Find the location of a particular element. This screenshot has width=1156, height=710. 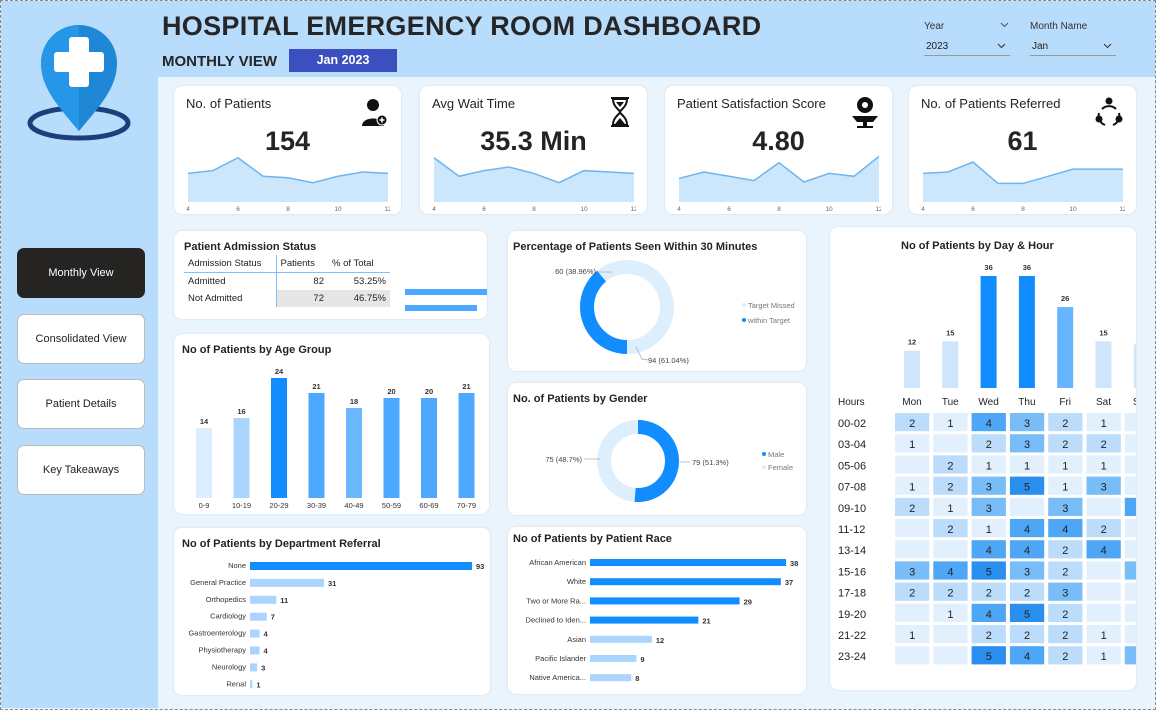

table-row: Not Admitted 72 46.75% is located at coordinates (287, 298).